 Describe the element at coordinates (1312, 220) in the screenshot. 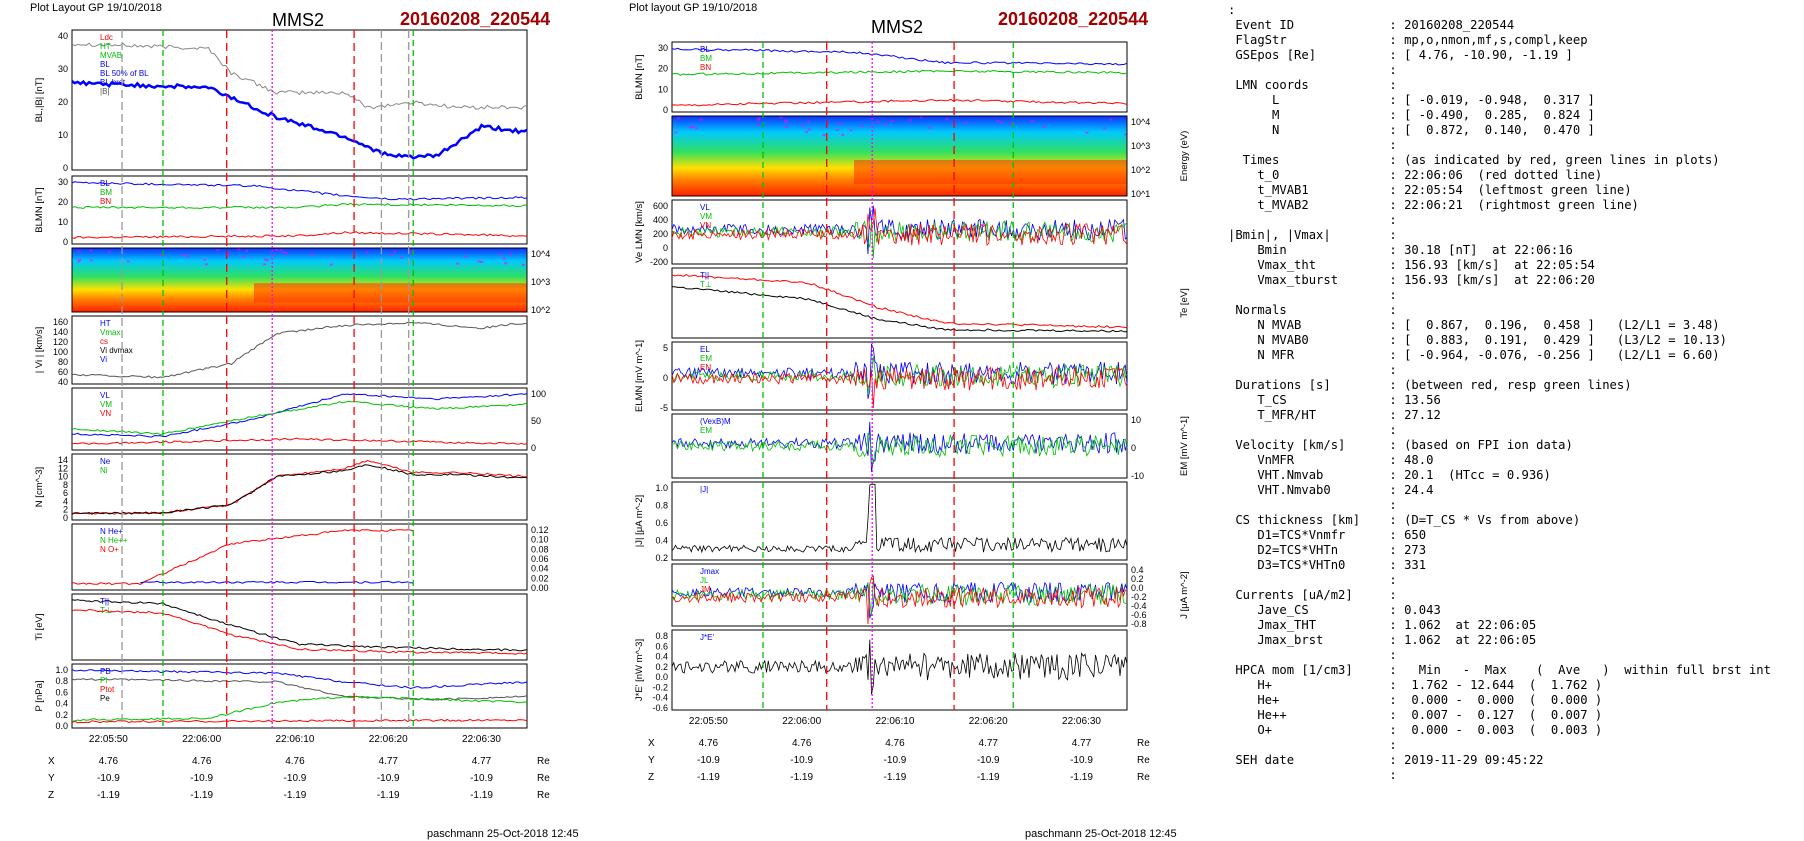

I see `info-line: :` at that location.